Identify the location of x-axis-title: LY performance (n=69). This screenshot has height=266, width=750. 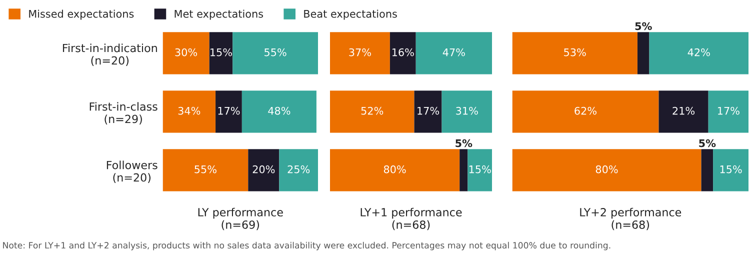
(240, 219).